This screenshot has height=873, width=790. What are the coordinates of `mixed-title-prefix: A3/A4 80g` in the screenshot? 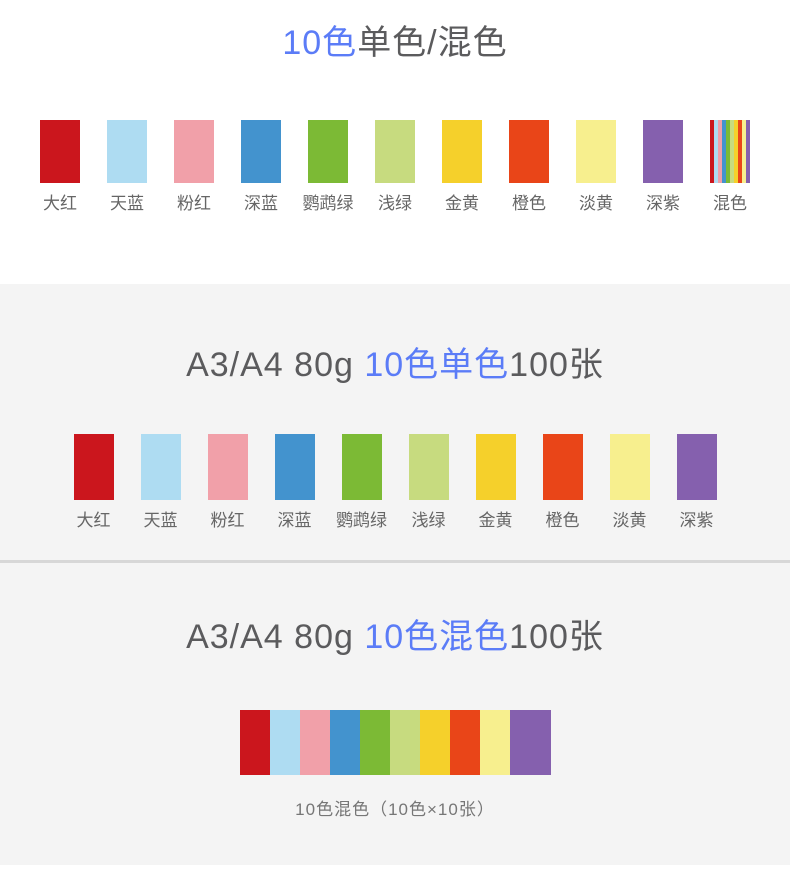 It's located at (275, 637).